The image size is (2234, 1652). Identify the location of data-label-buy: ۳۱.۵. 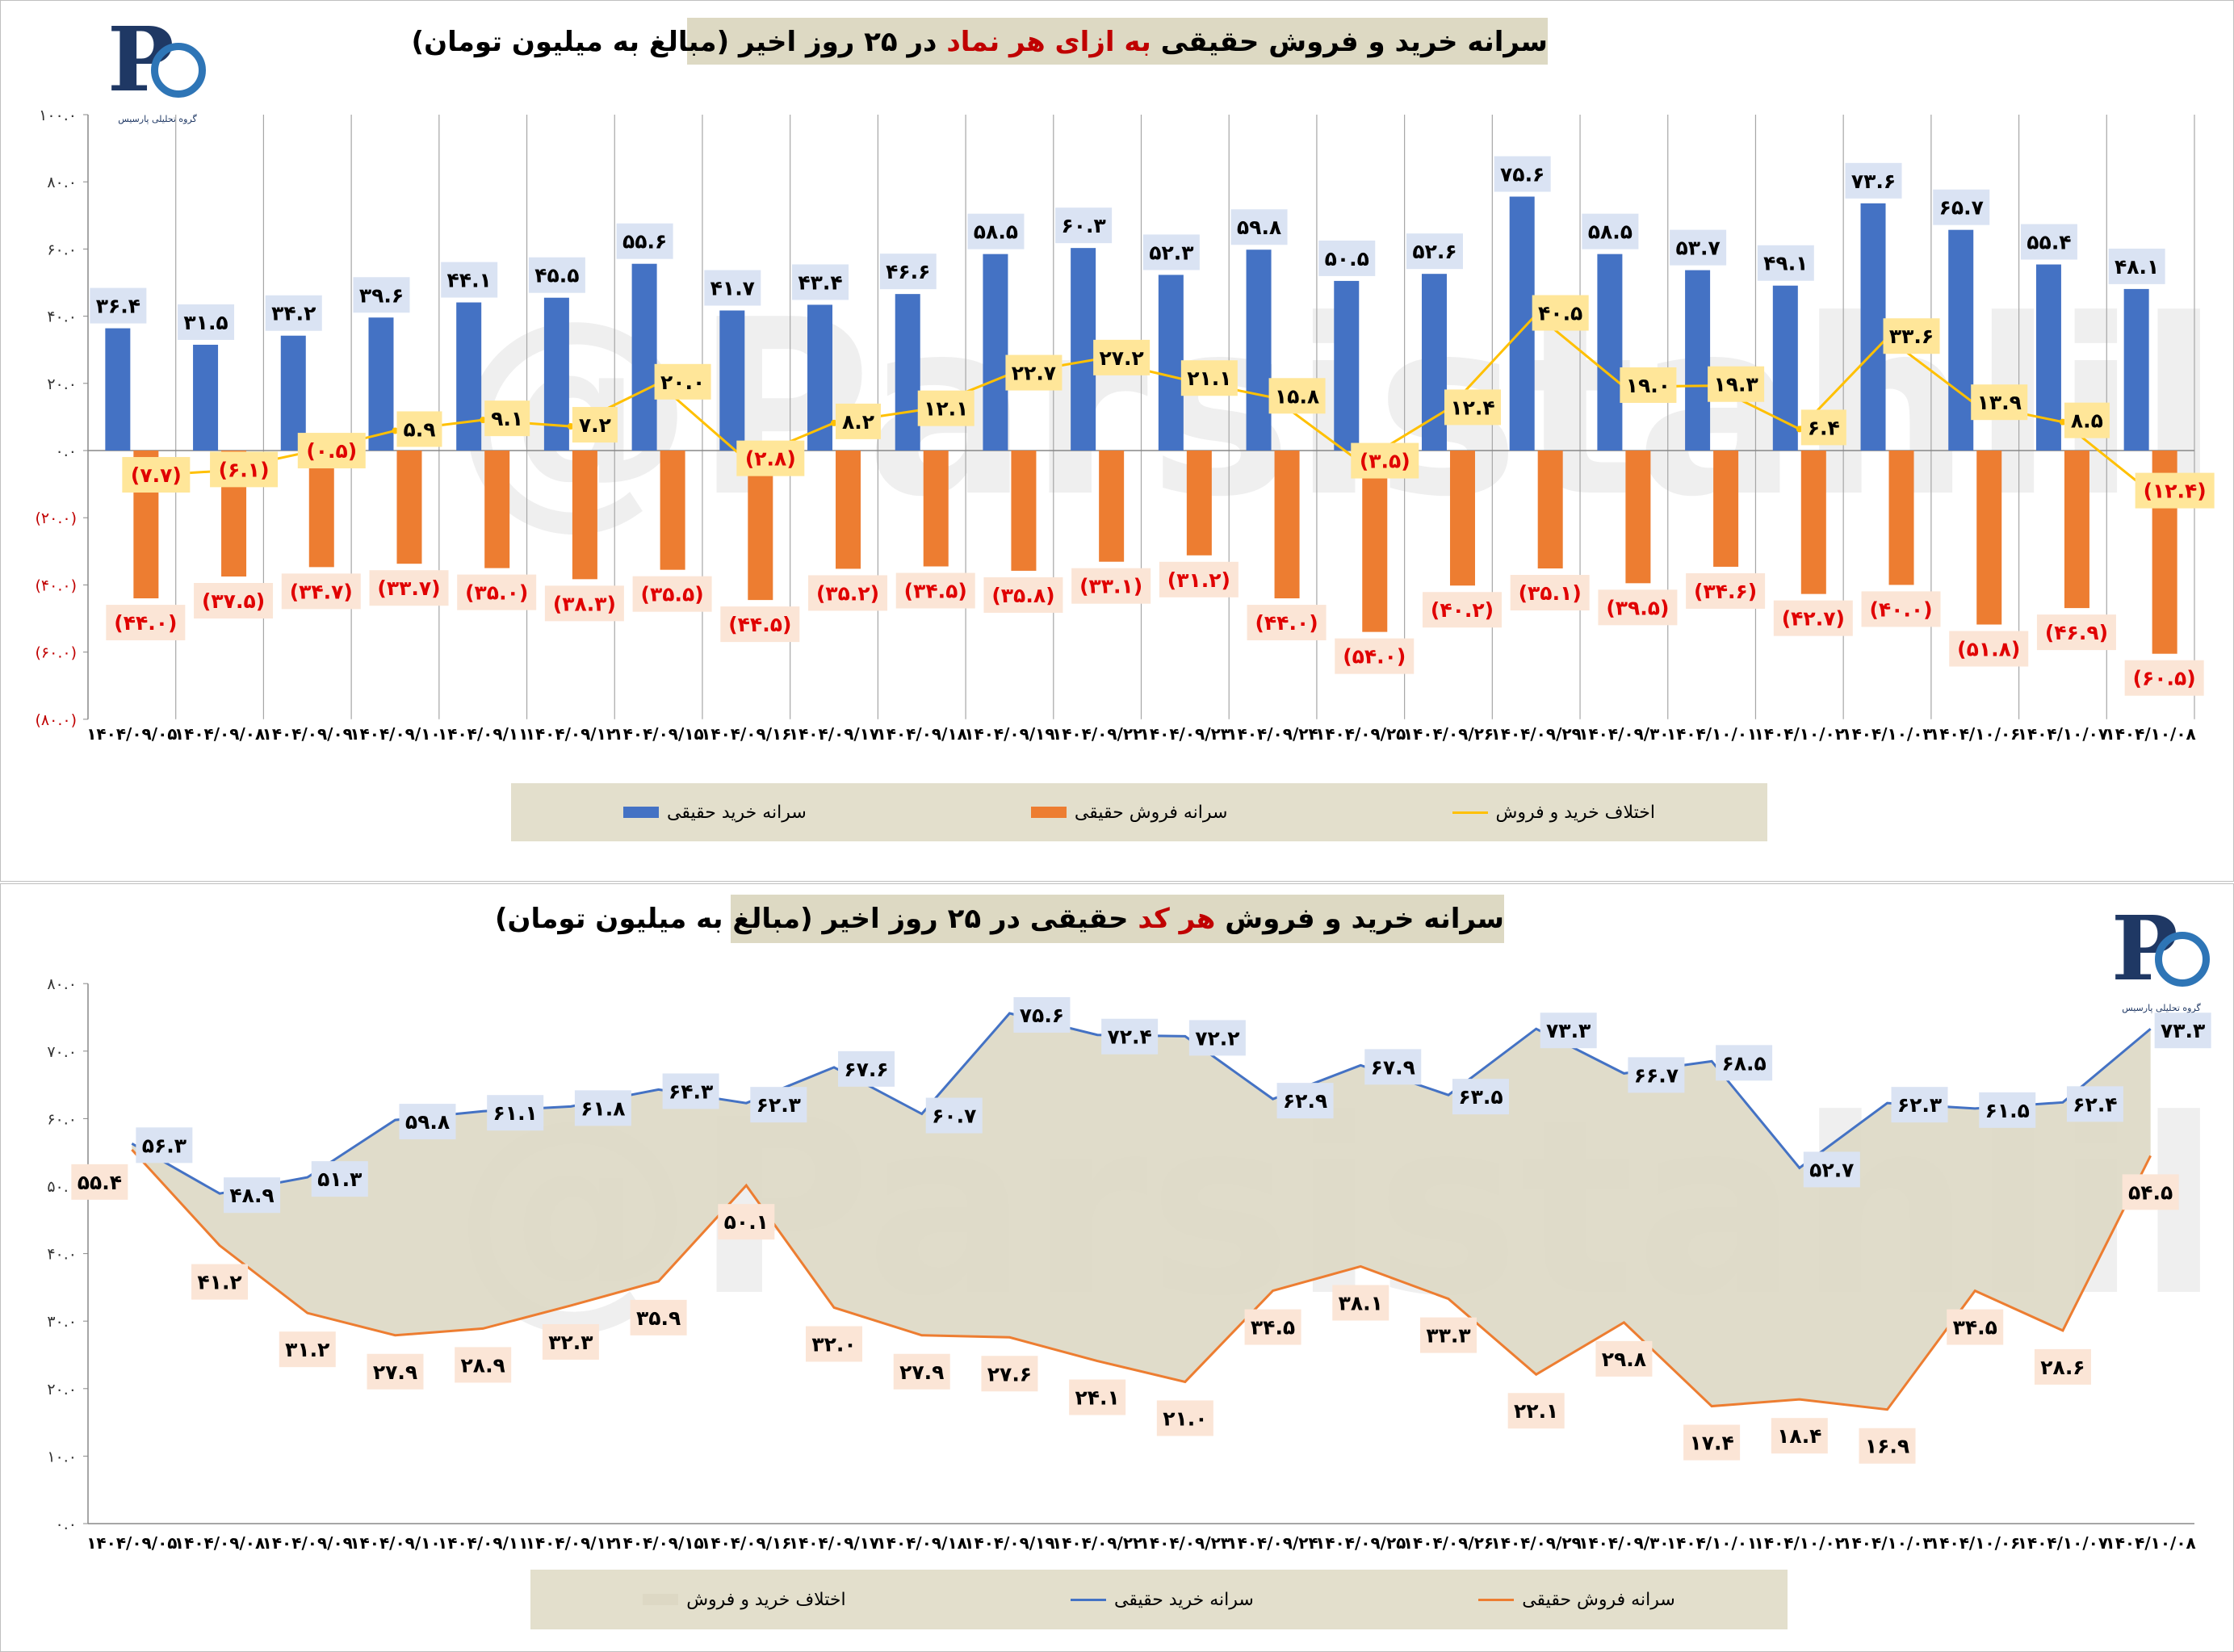
(206, 322).